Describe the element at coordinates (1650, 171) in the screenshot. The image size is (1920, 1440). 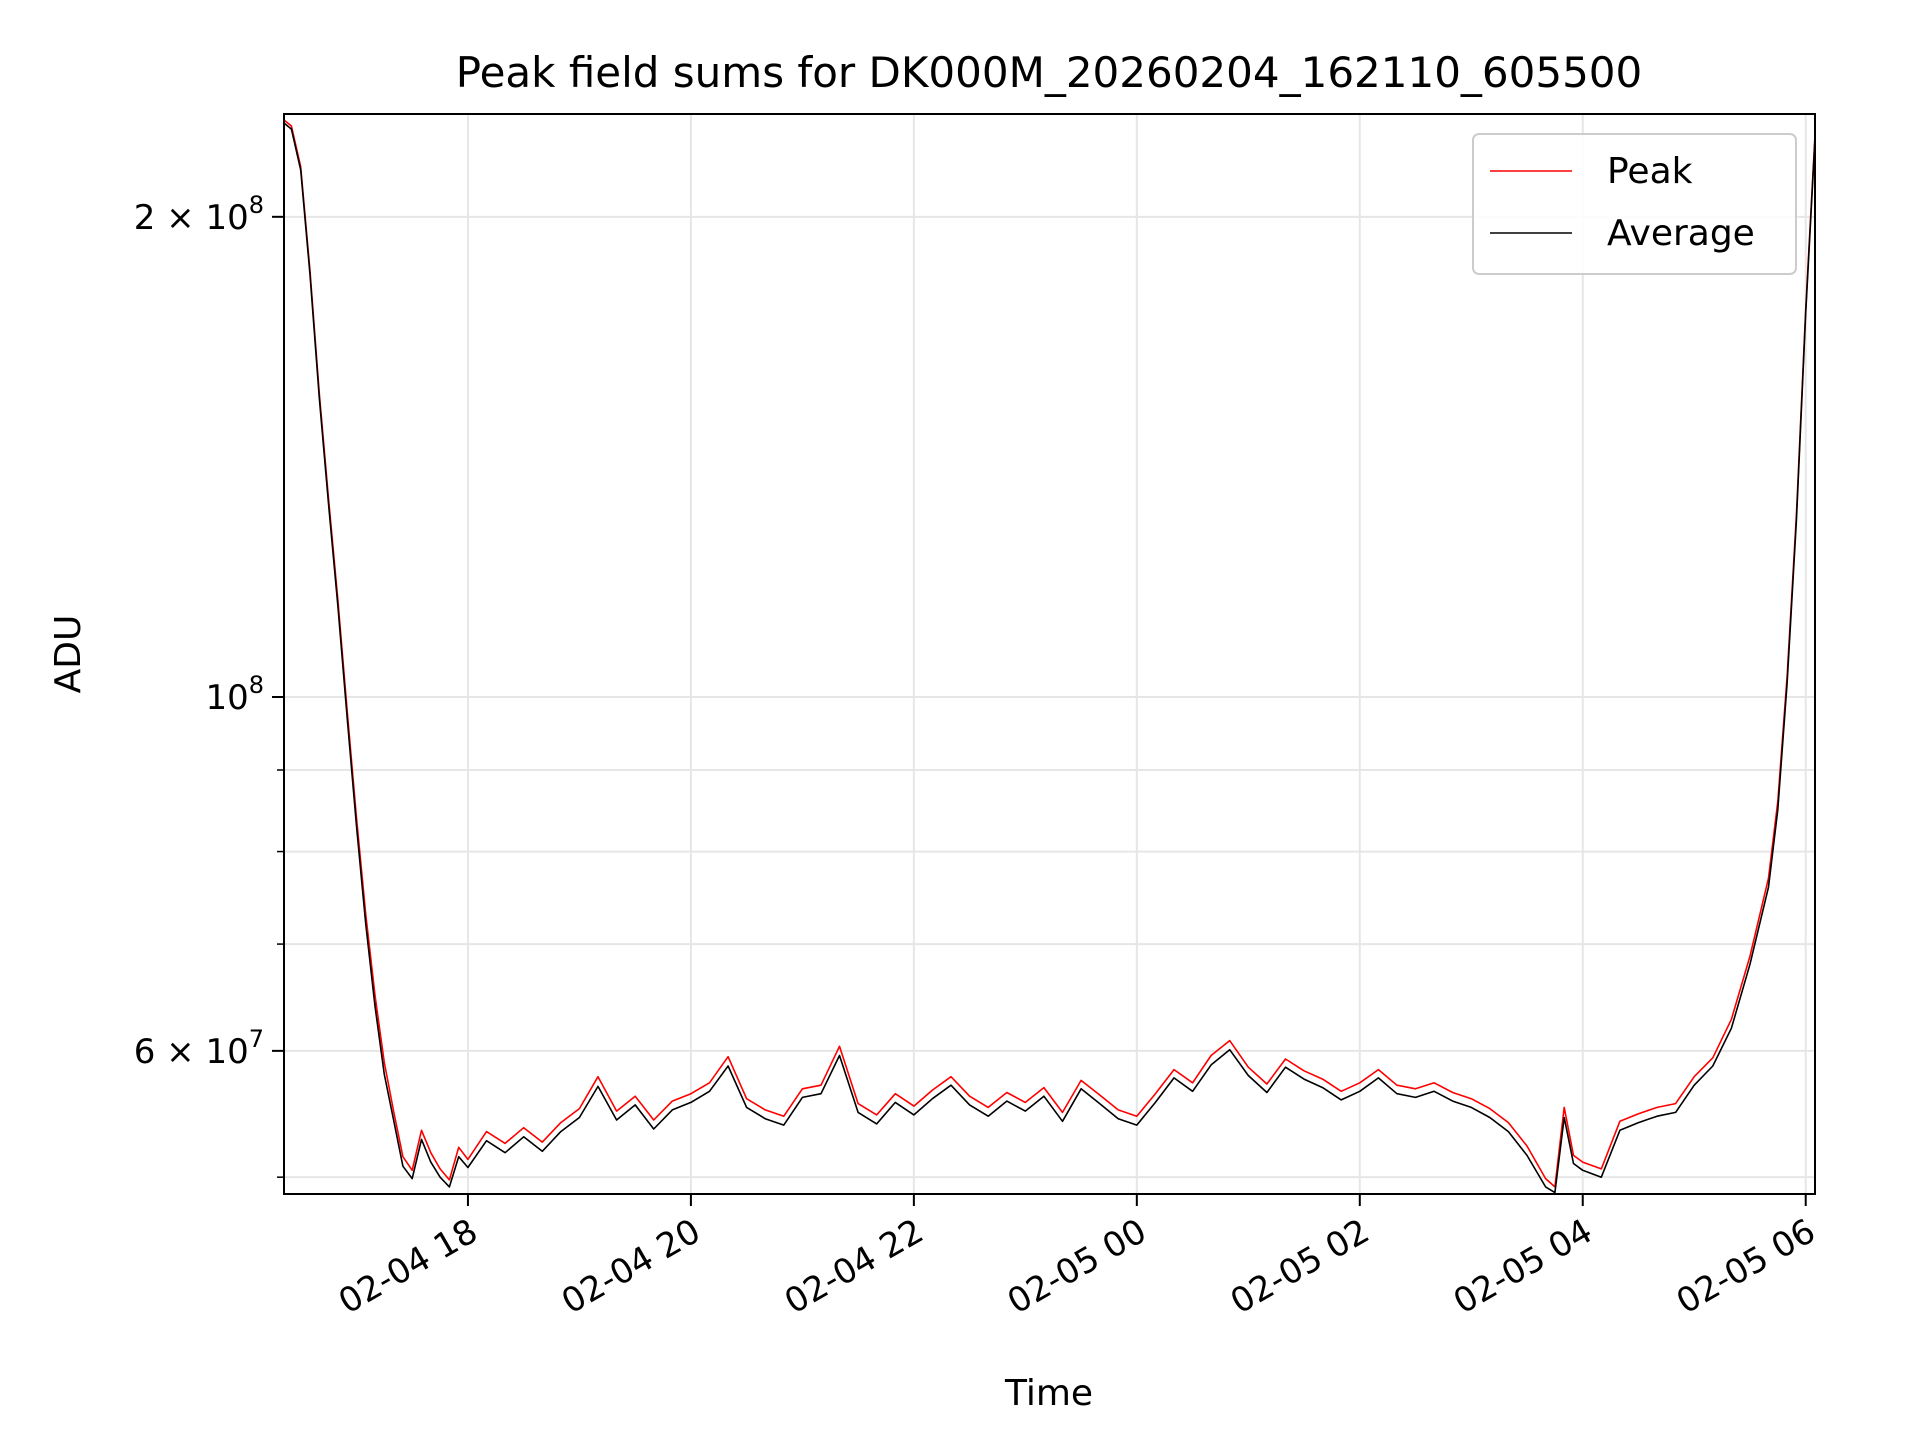
I see `legend-peak-label: Peak` at that location.